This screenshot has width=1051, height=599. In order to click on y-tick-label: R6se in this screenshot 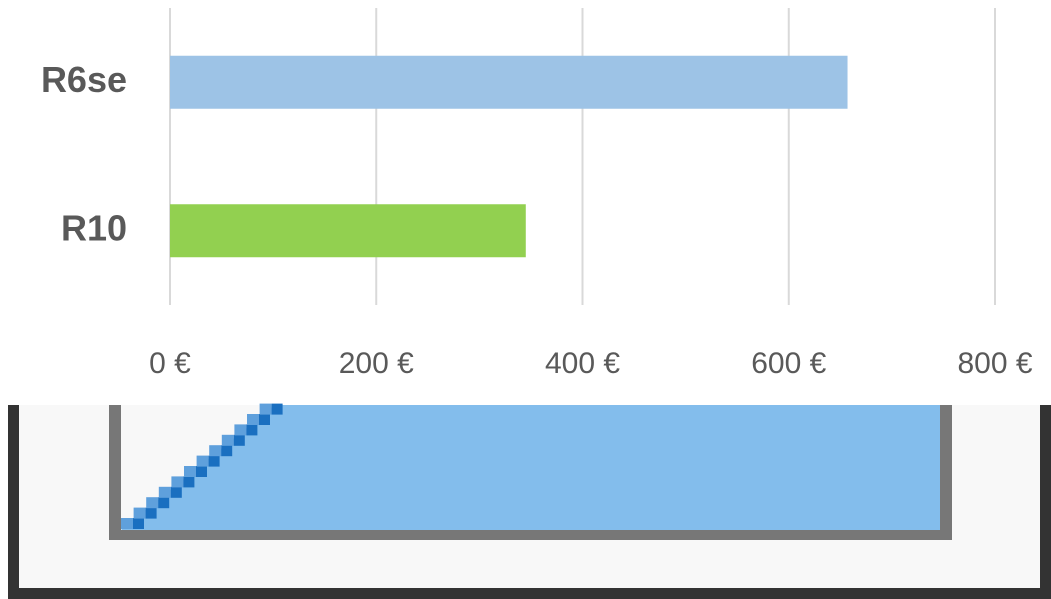, I will do `click(84, 79)`.